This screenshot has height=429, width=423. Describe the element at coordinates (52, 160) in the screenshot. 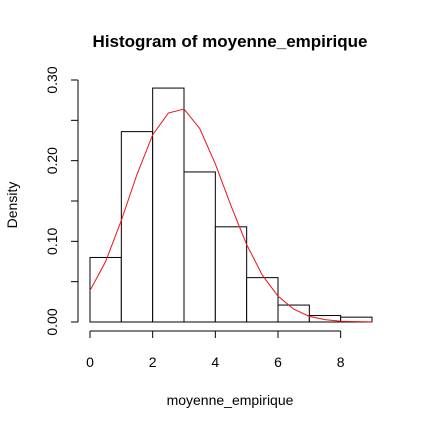

I see `y-tick-label-2: 0.20` at that location.